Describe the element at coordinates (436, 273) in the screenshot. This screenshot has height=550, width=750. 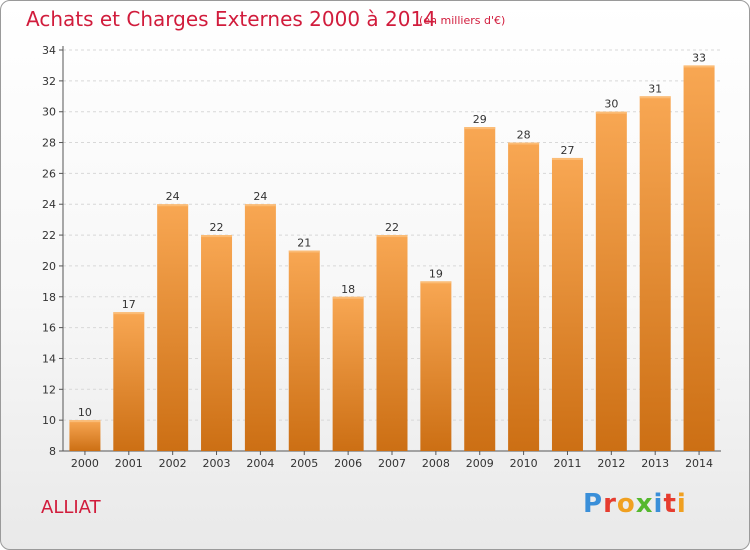
I see `bar-value-label: 19` at that location.